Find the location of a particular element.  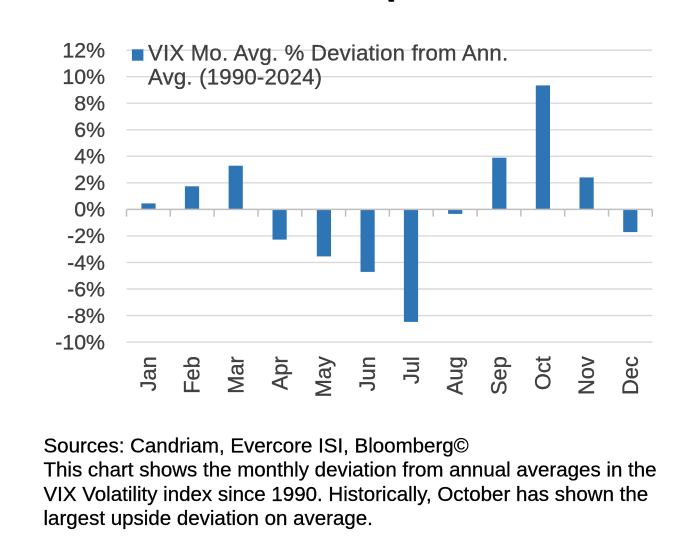

svg-text: 2% is located at coordinates (89, 183).